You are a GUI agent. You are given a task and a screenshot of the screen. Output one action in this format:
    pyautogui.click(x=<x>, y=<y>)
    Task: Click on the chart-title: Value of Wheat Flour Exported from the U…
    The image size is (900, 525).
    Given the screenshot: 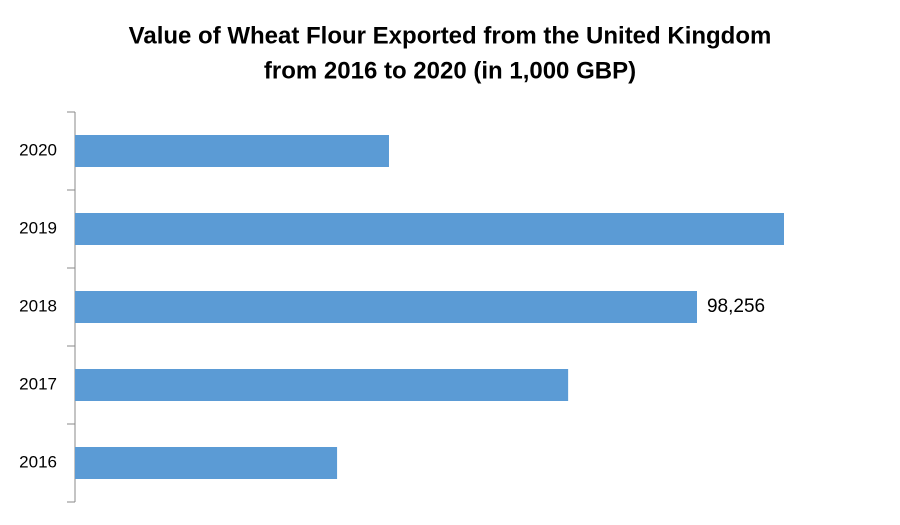 What is the action you would take?
    pyautogui.click(x=450, y=35)
    